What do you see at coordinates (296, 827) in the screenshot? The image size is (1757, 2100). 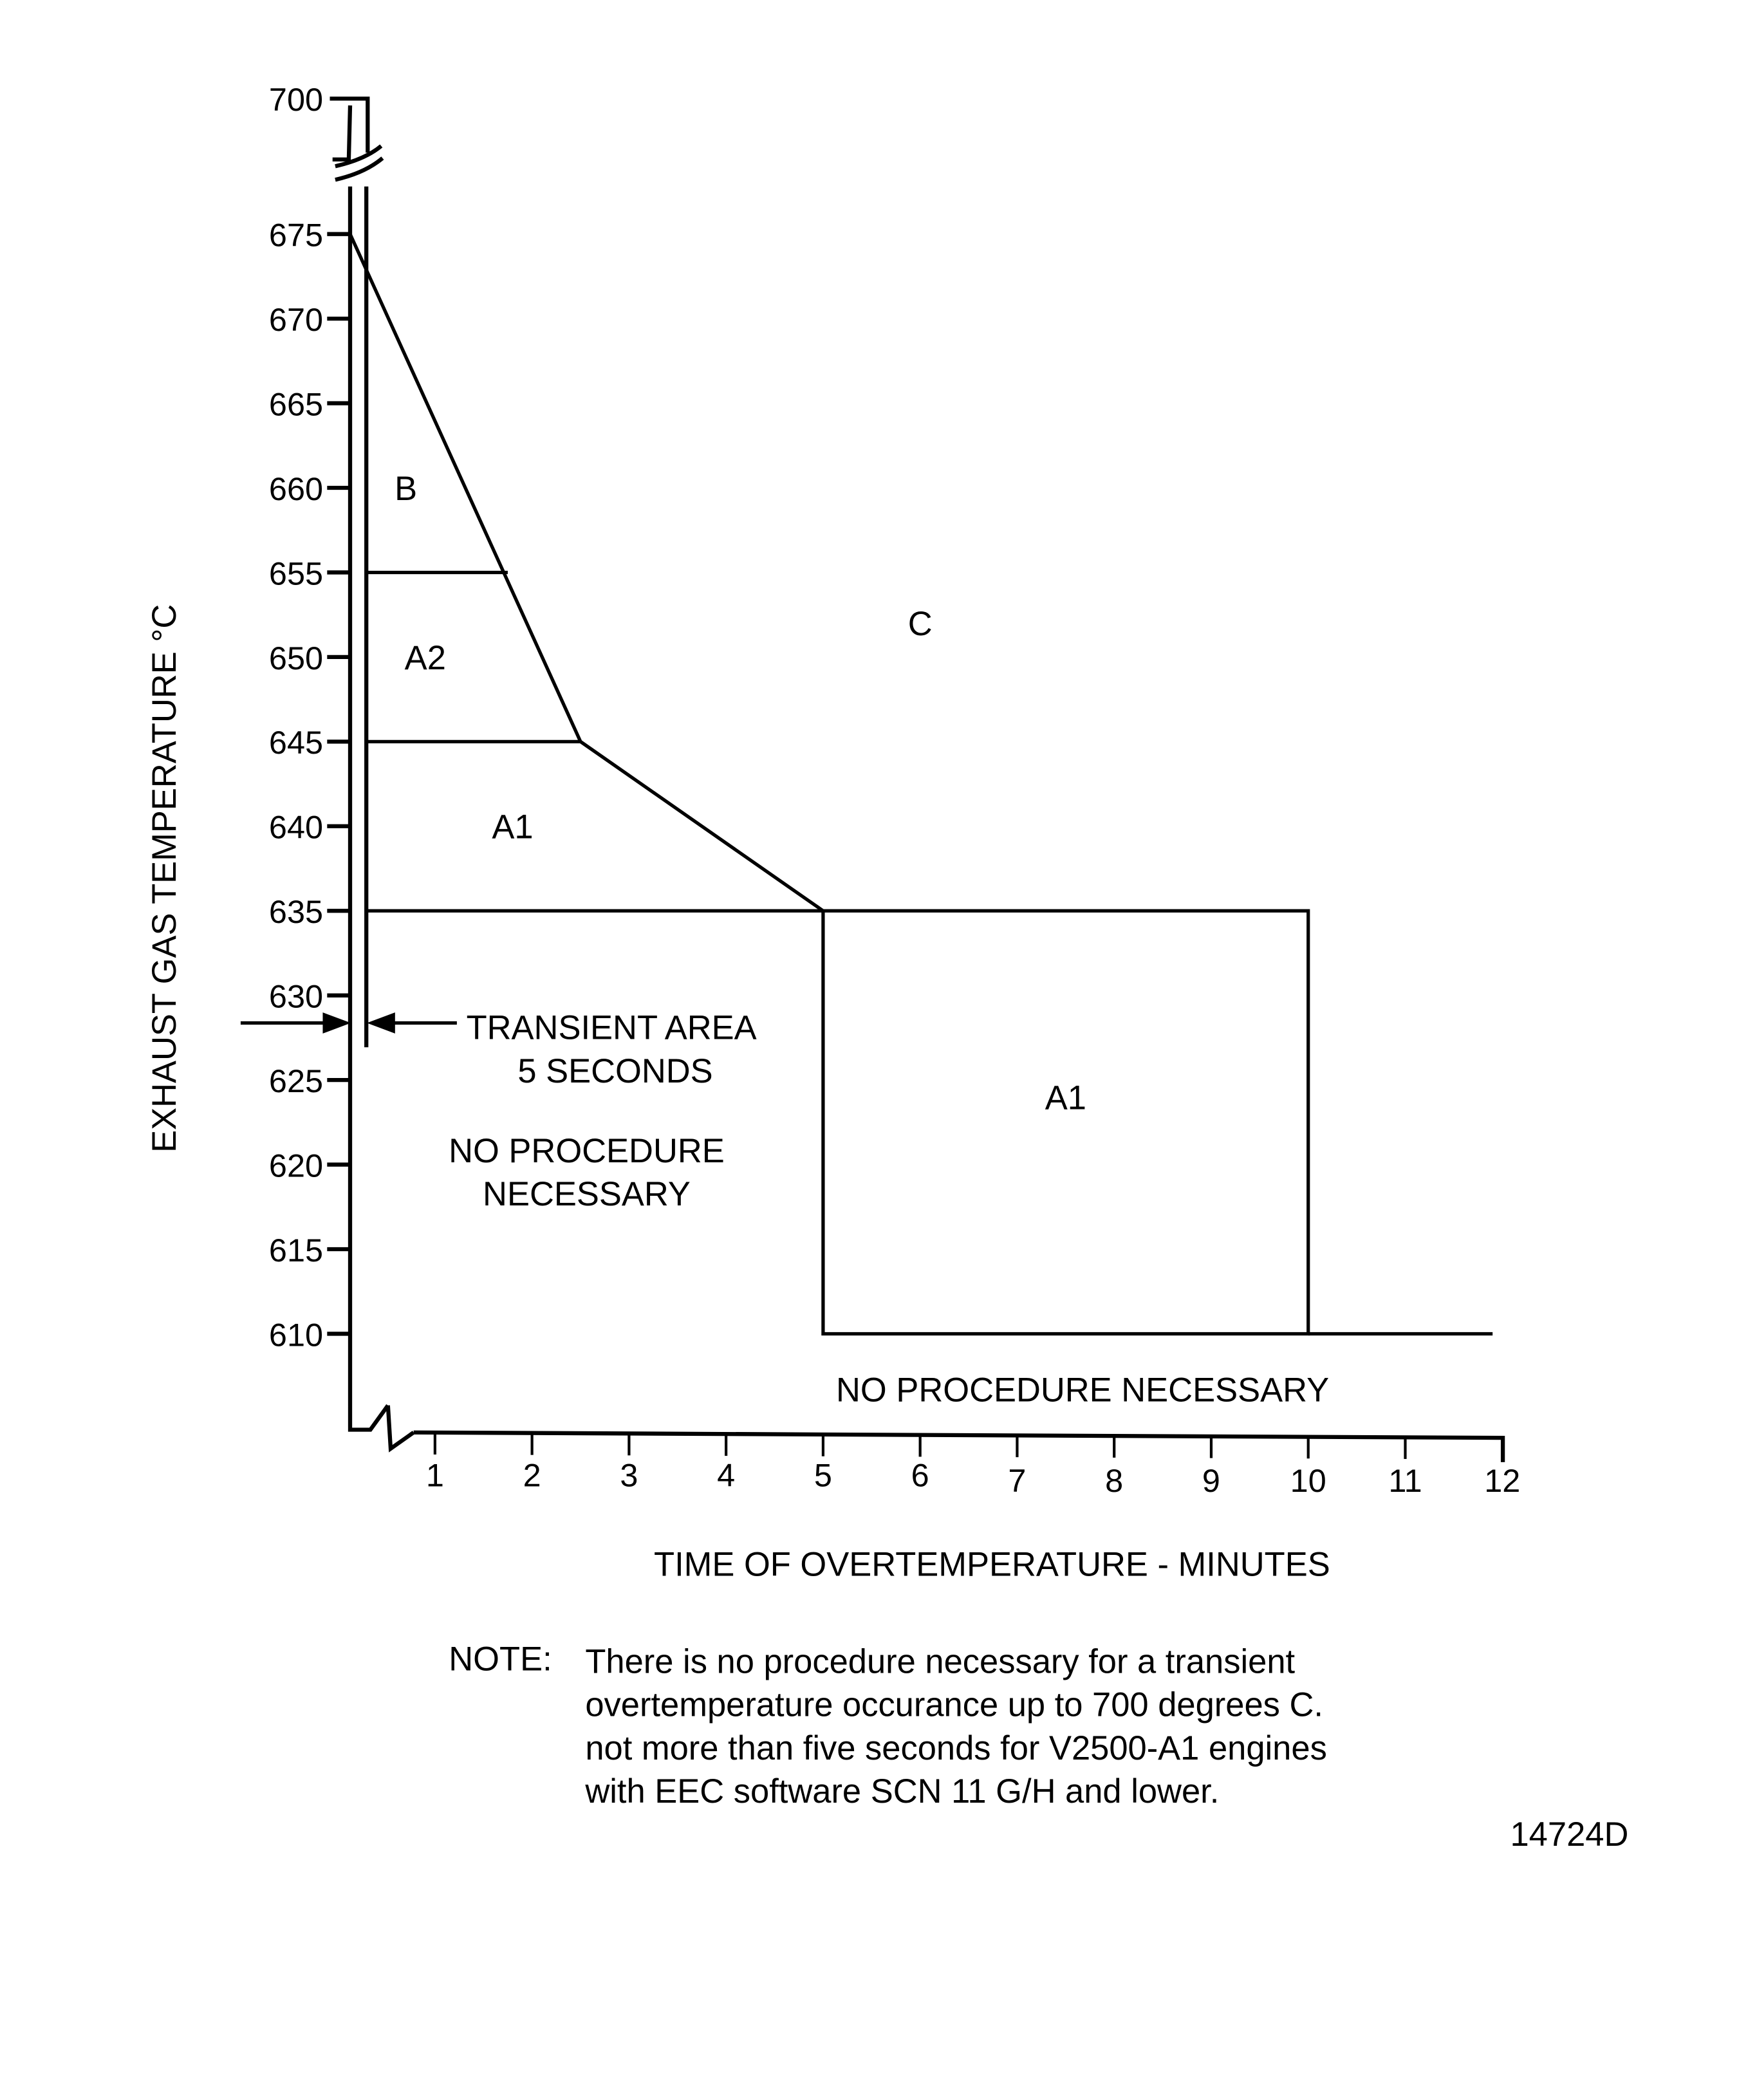 I see `y-tick-label: 640` at bounding box center [296, 827].